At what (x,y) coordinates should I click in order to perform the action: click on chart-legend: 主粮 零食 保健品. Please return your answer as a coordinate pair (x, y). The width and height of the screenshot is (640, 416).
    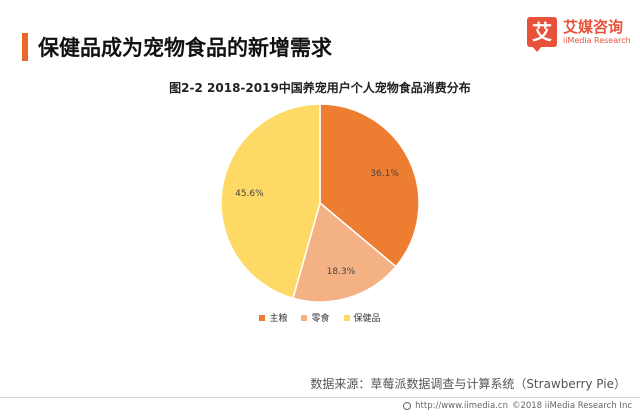
    Looking at the image, I should click on (320, 317).